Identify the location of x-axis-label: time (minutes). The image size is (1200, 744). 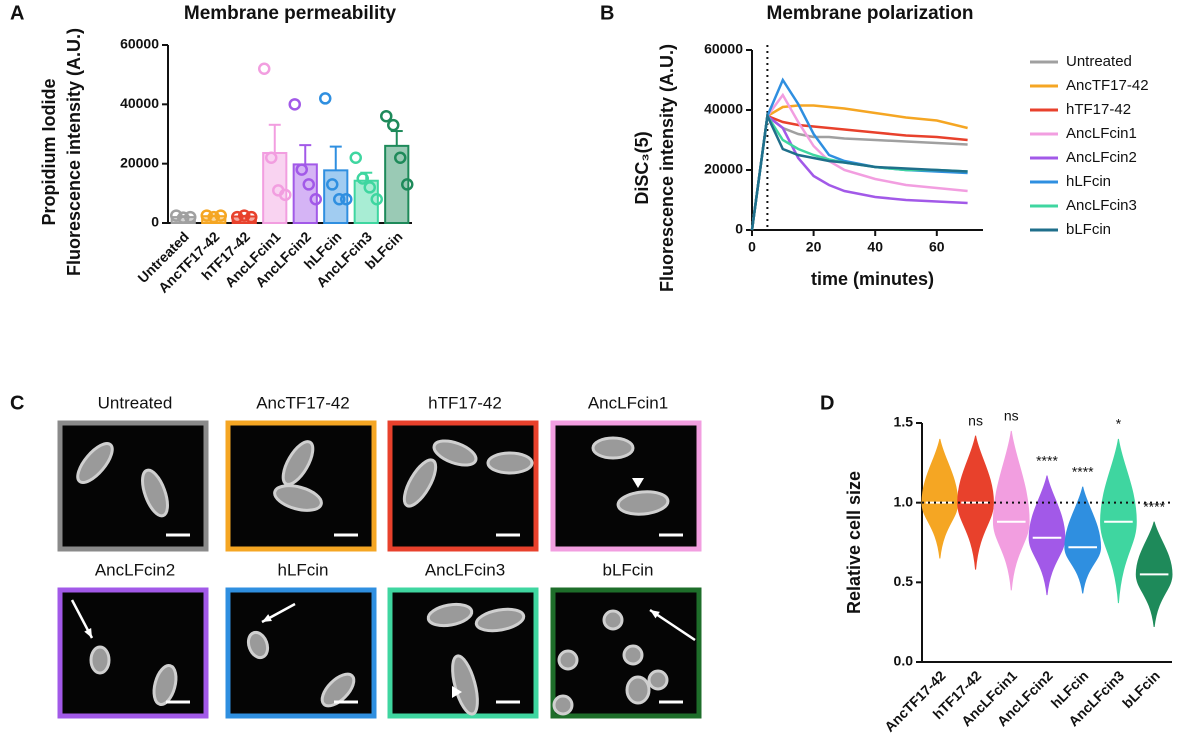
(872, 279).